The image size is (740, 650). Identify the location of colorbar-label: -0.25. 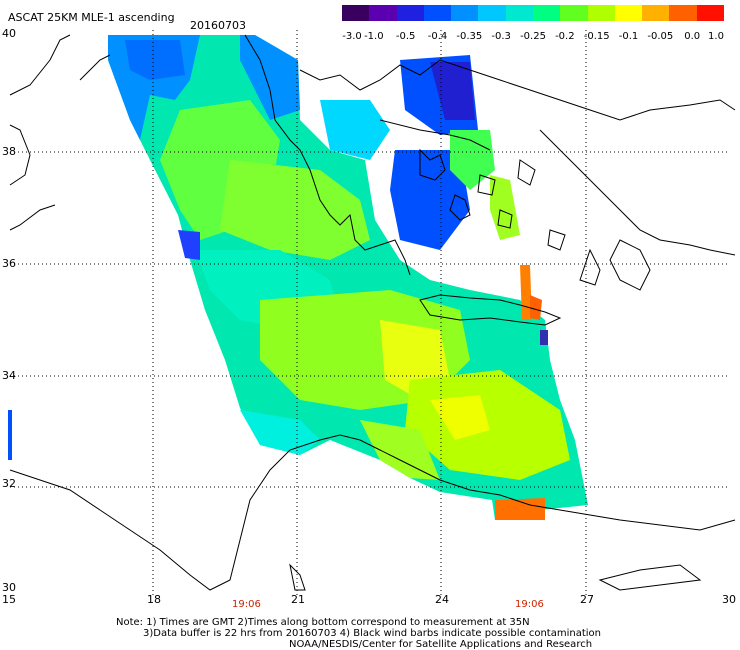
(533, 36).